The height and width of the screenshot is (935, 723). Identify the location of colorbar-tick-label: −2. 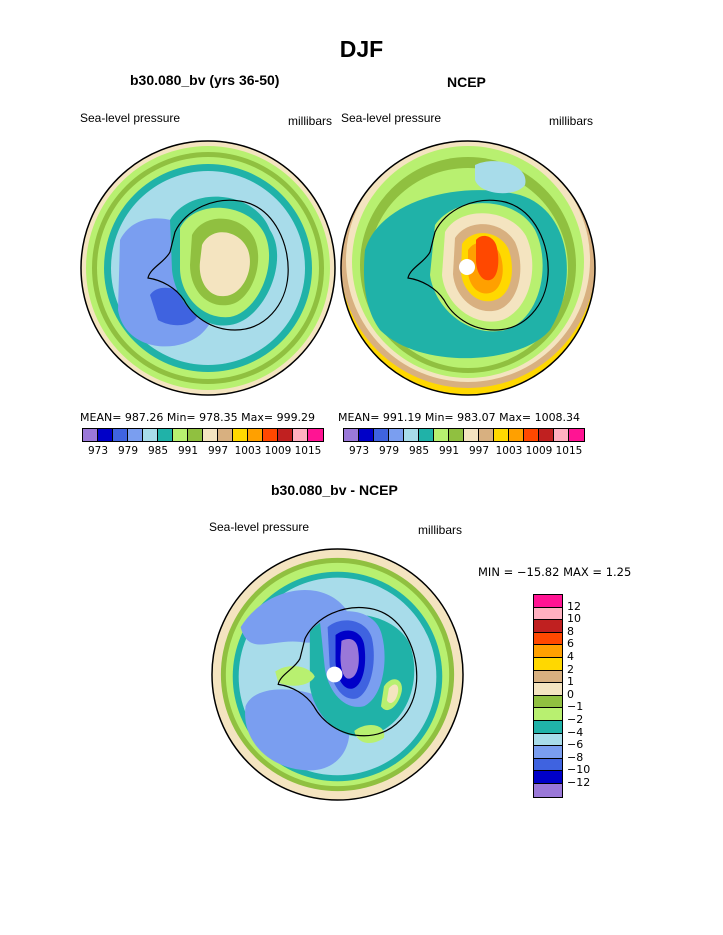
(575, 719).